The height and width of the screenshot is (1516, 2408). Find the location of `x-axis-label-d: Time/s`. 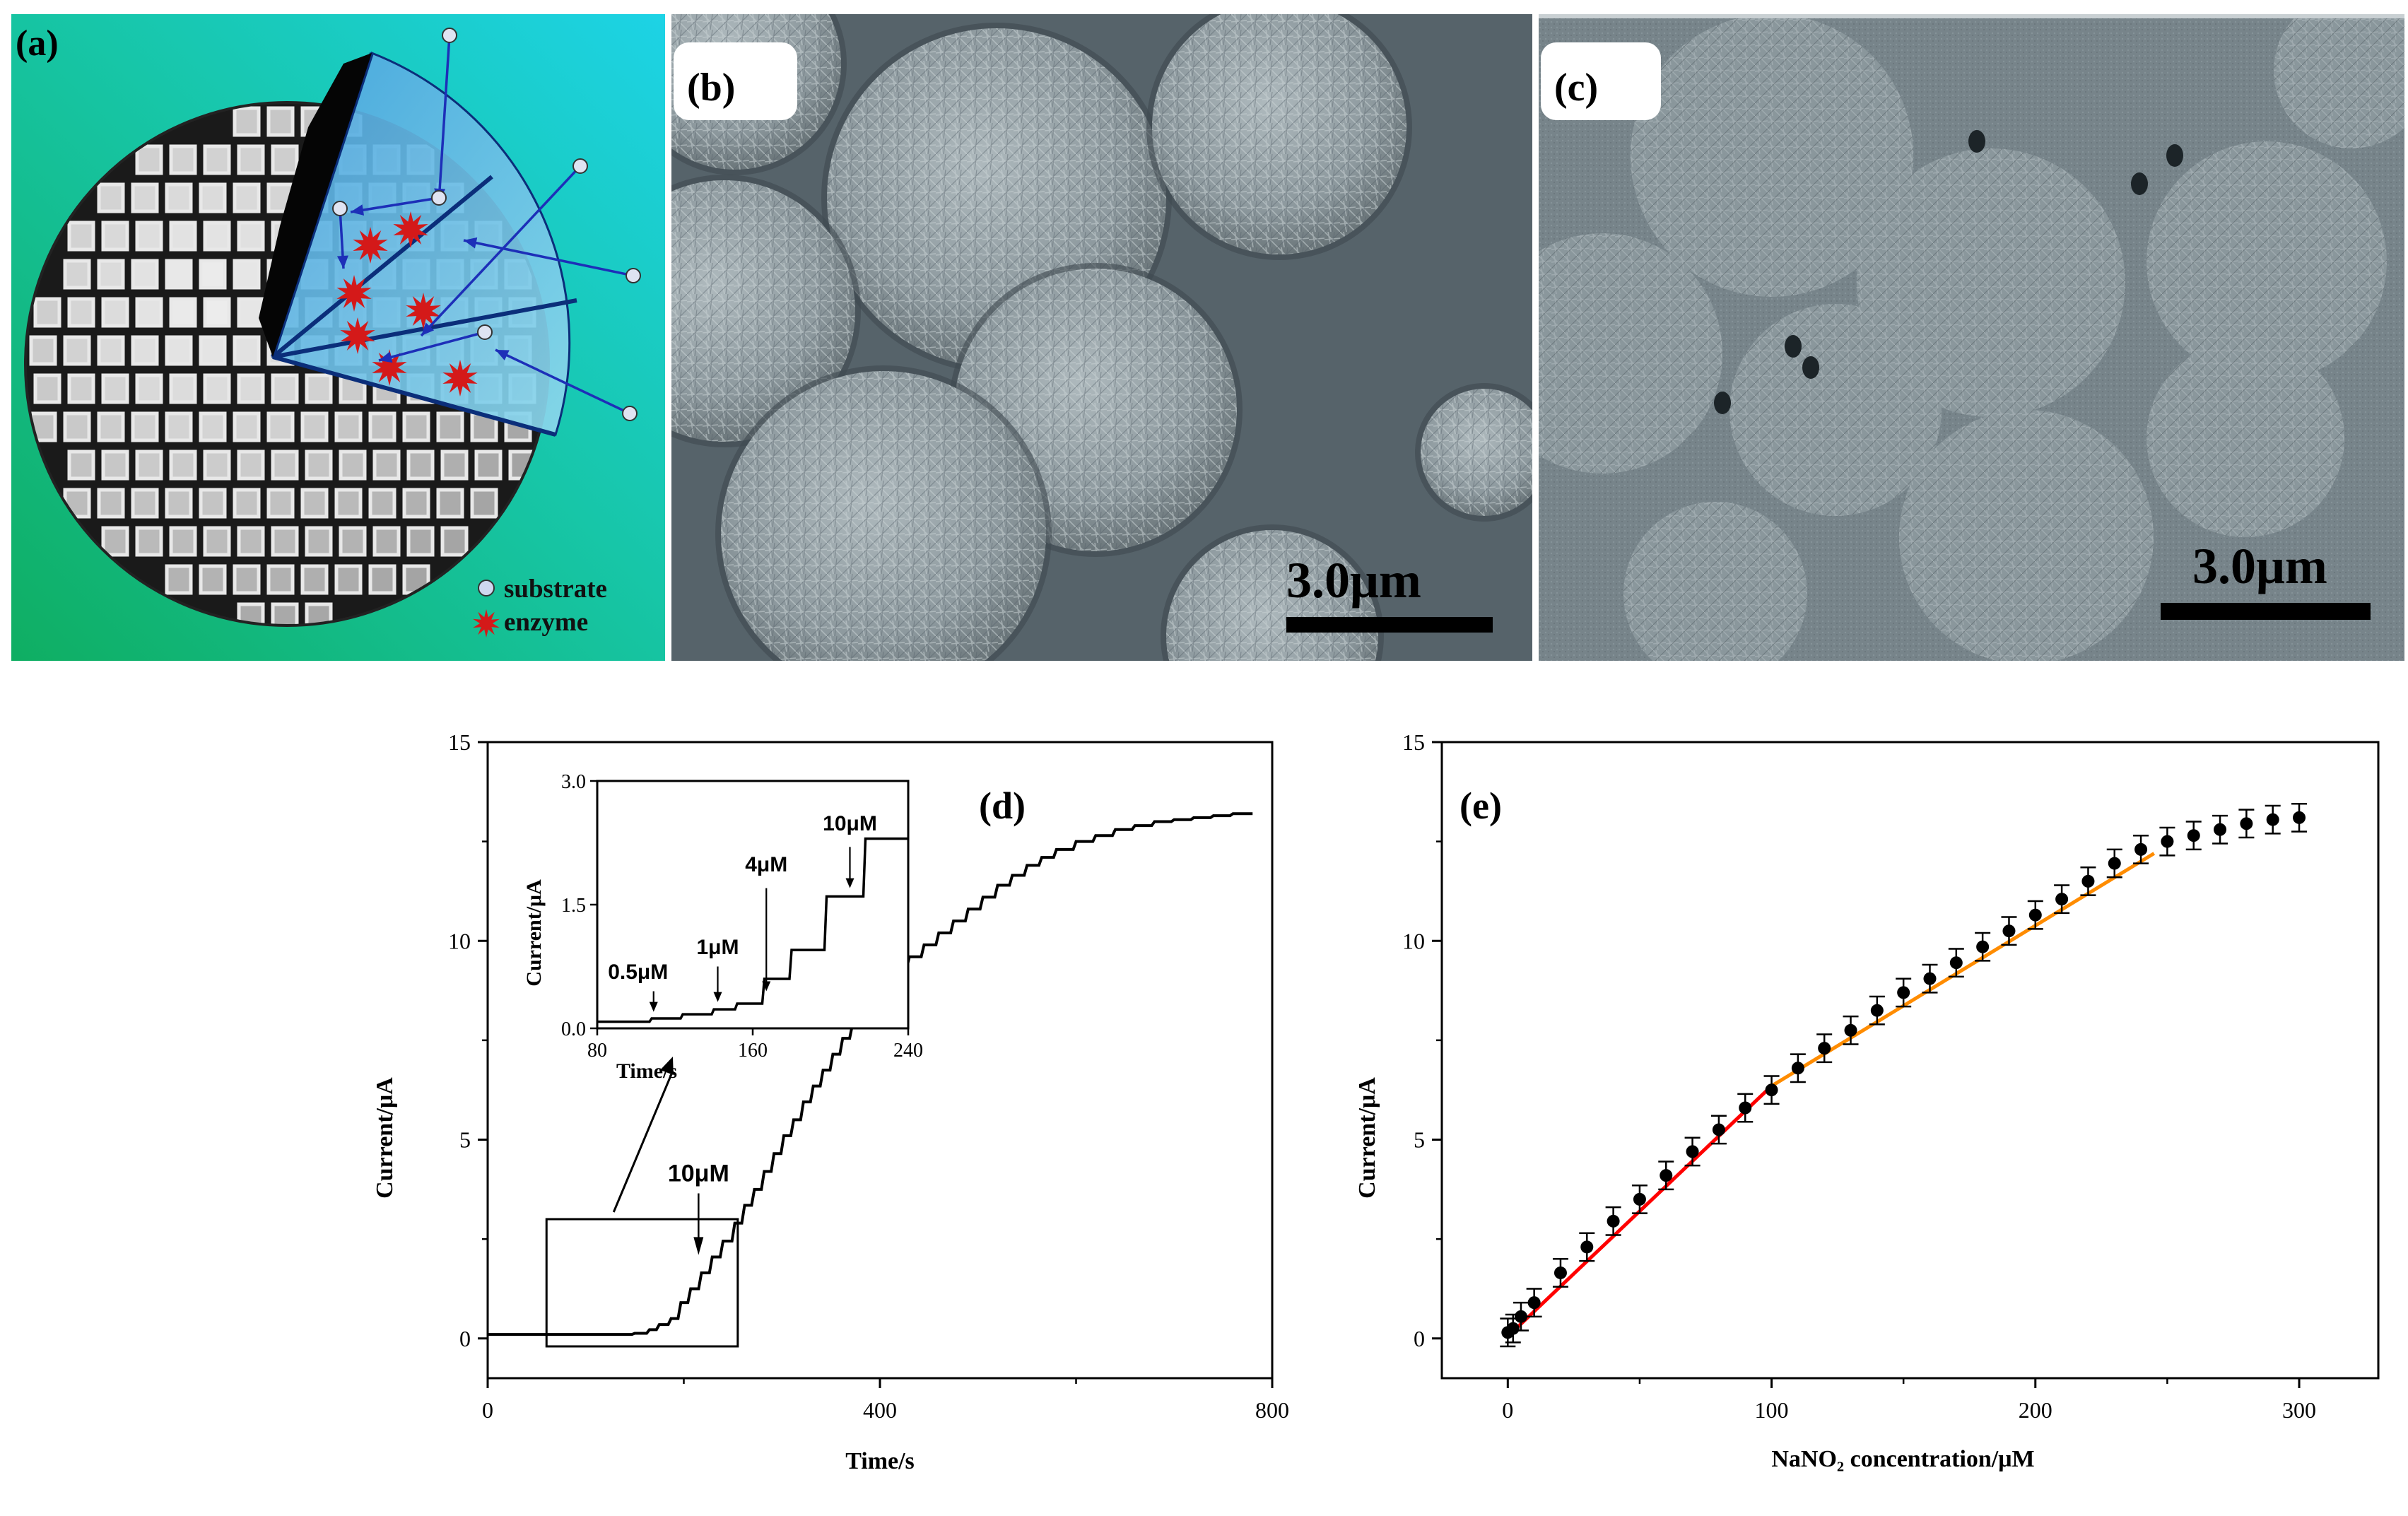

x-axis-label-d: Time/s is located at coordinates (880, 1461).